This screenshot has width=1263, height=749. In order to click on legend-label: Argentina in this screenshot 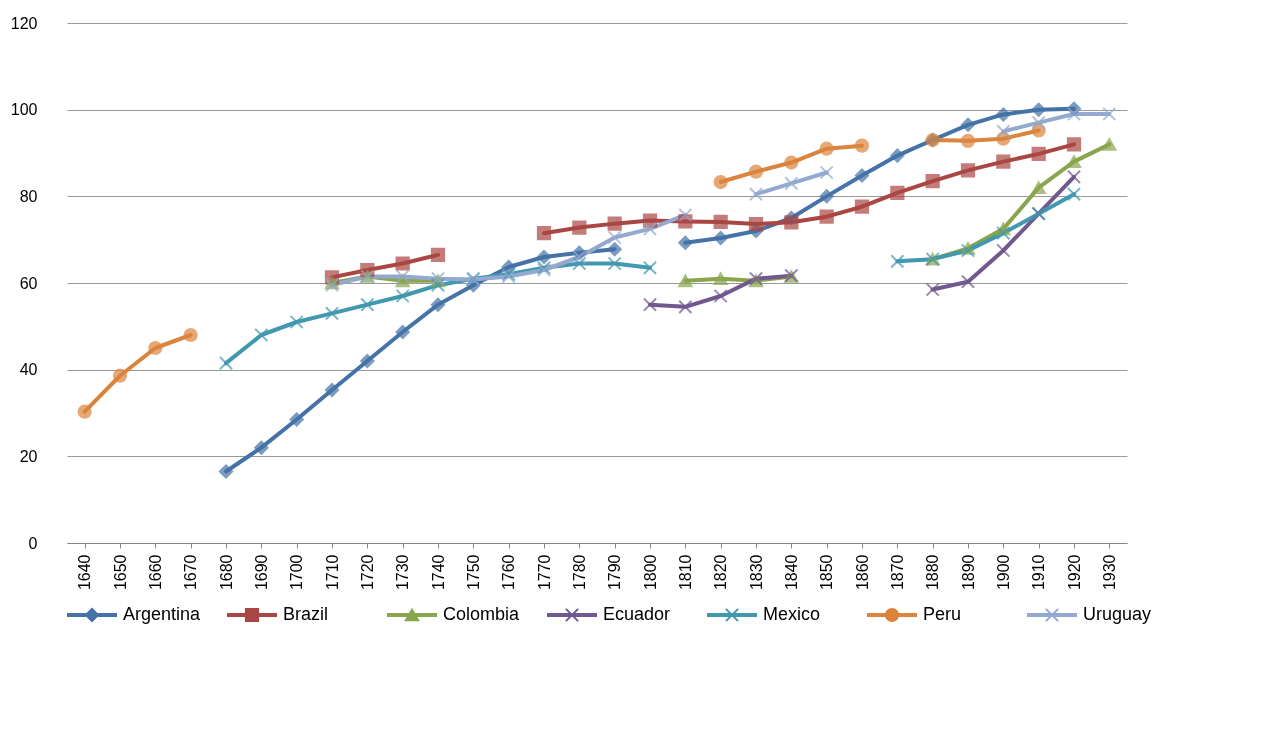, I will do `click(162, 614)`.